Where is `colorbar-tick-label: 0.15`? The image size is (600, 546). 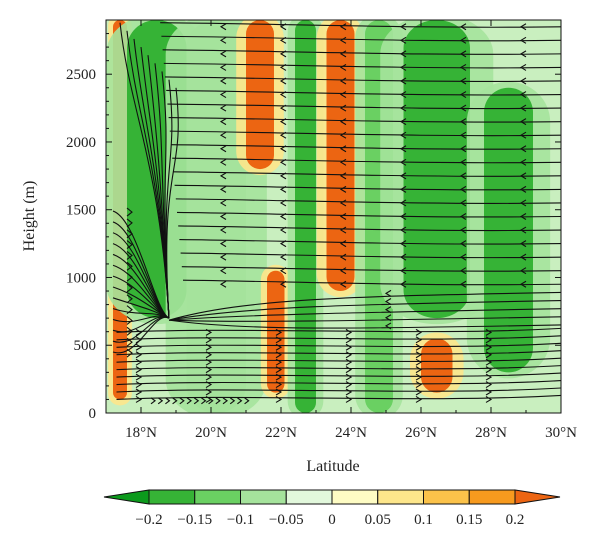 colorbar-tick-label: 0.15 is located at coordinates (469, 520).